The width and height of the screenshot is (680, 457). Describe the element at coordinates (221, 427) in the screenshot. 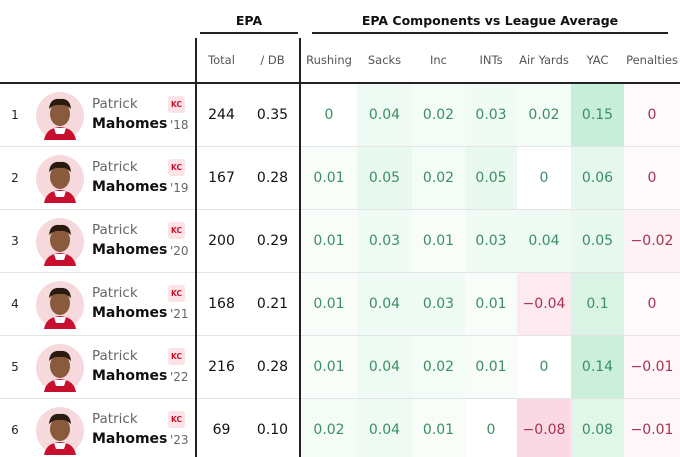

I see `epa-total: 69` at that location.